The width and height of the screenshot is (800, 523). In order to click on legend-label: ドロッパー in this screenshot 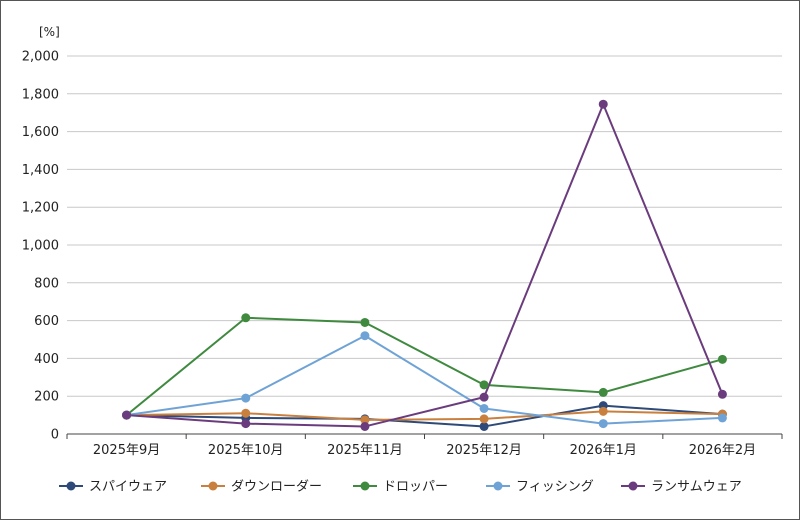, I will do `click(415, 487)`.